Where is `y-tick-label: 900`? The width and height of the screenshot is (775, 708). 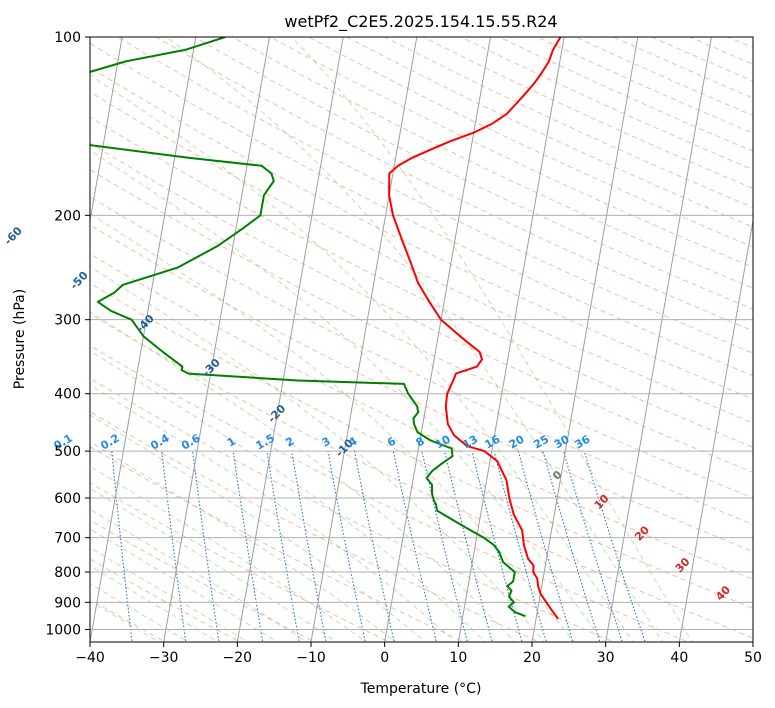
y-tick-label: 900 is located at coordinates (67, 603).